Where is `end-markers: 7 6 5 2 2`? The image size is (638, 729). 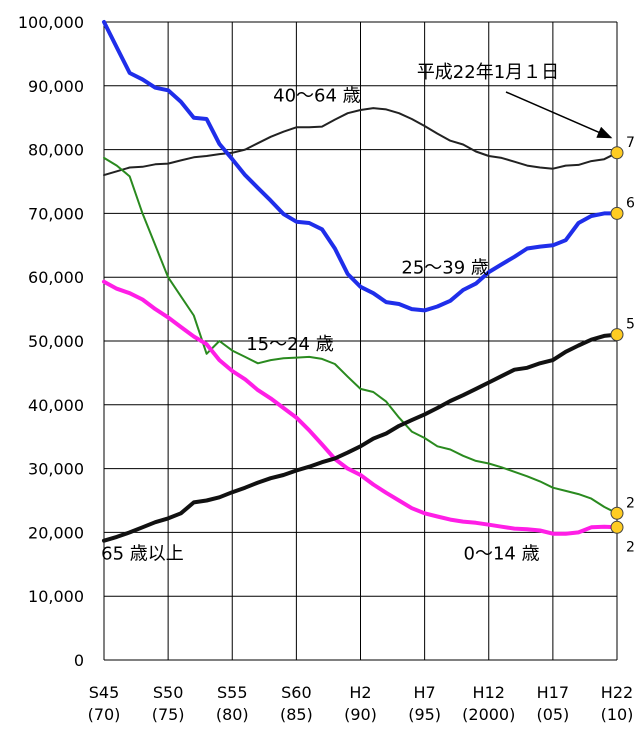
end-markers: 7 6 5 2 2 is located at coordinates (622, 345).